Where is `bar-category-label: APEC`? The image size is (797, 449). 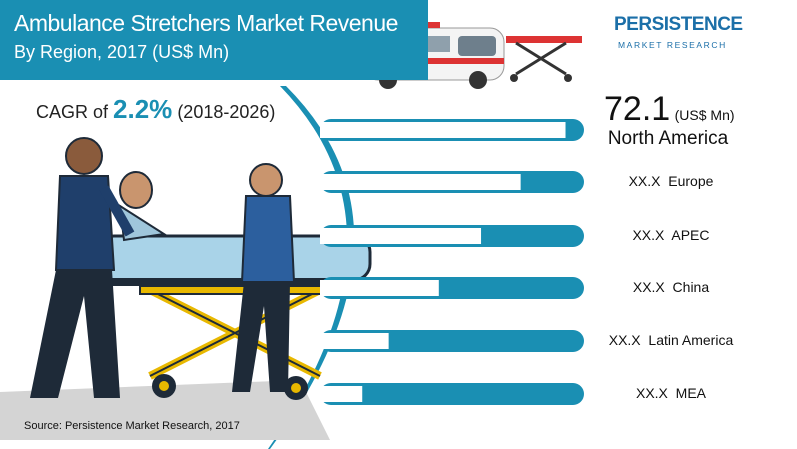
bar-category-label: APEC is located at coordinates (687, 235).